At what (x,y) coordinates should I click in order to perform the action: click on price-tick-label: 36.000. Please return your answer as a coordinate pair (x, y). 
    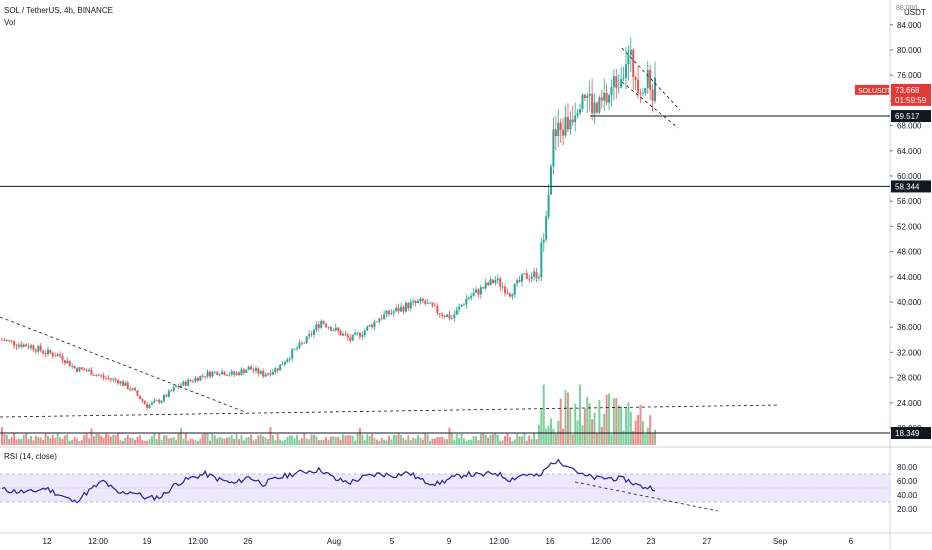
    Looking at the image, I should click on (909, 327).